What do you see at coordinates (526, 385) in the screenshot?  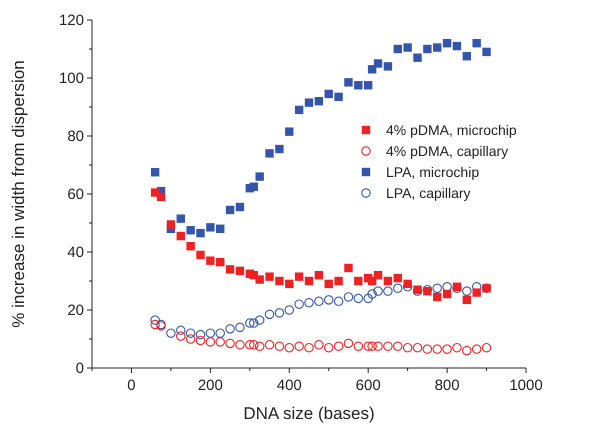 I see `x-tick-label: 1000` at bounding box center [526, 385].